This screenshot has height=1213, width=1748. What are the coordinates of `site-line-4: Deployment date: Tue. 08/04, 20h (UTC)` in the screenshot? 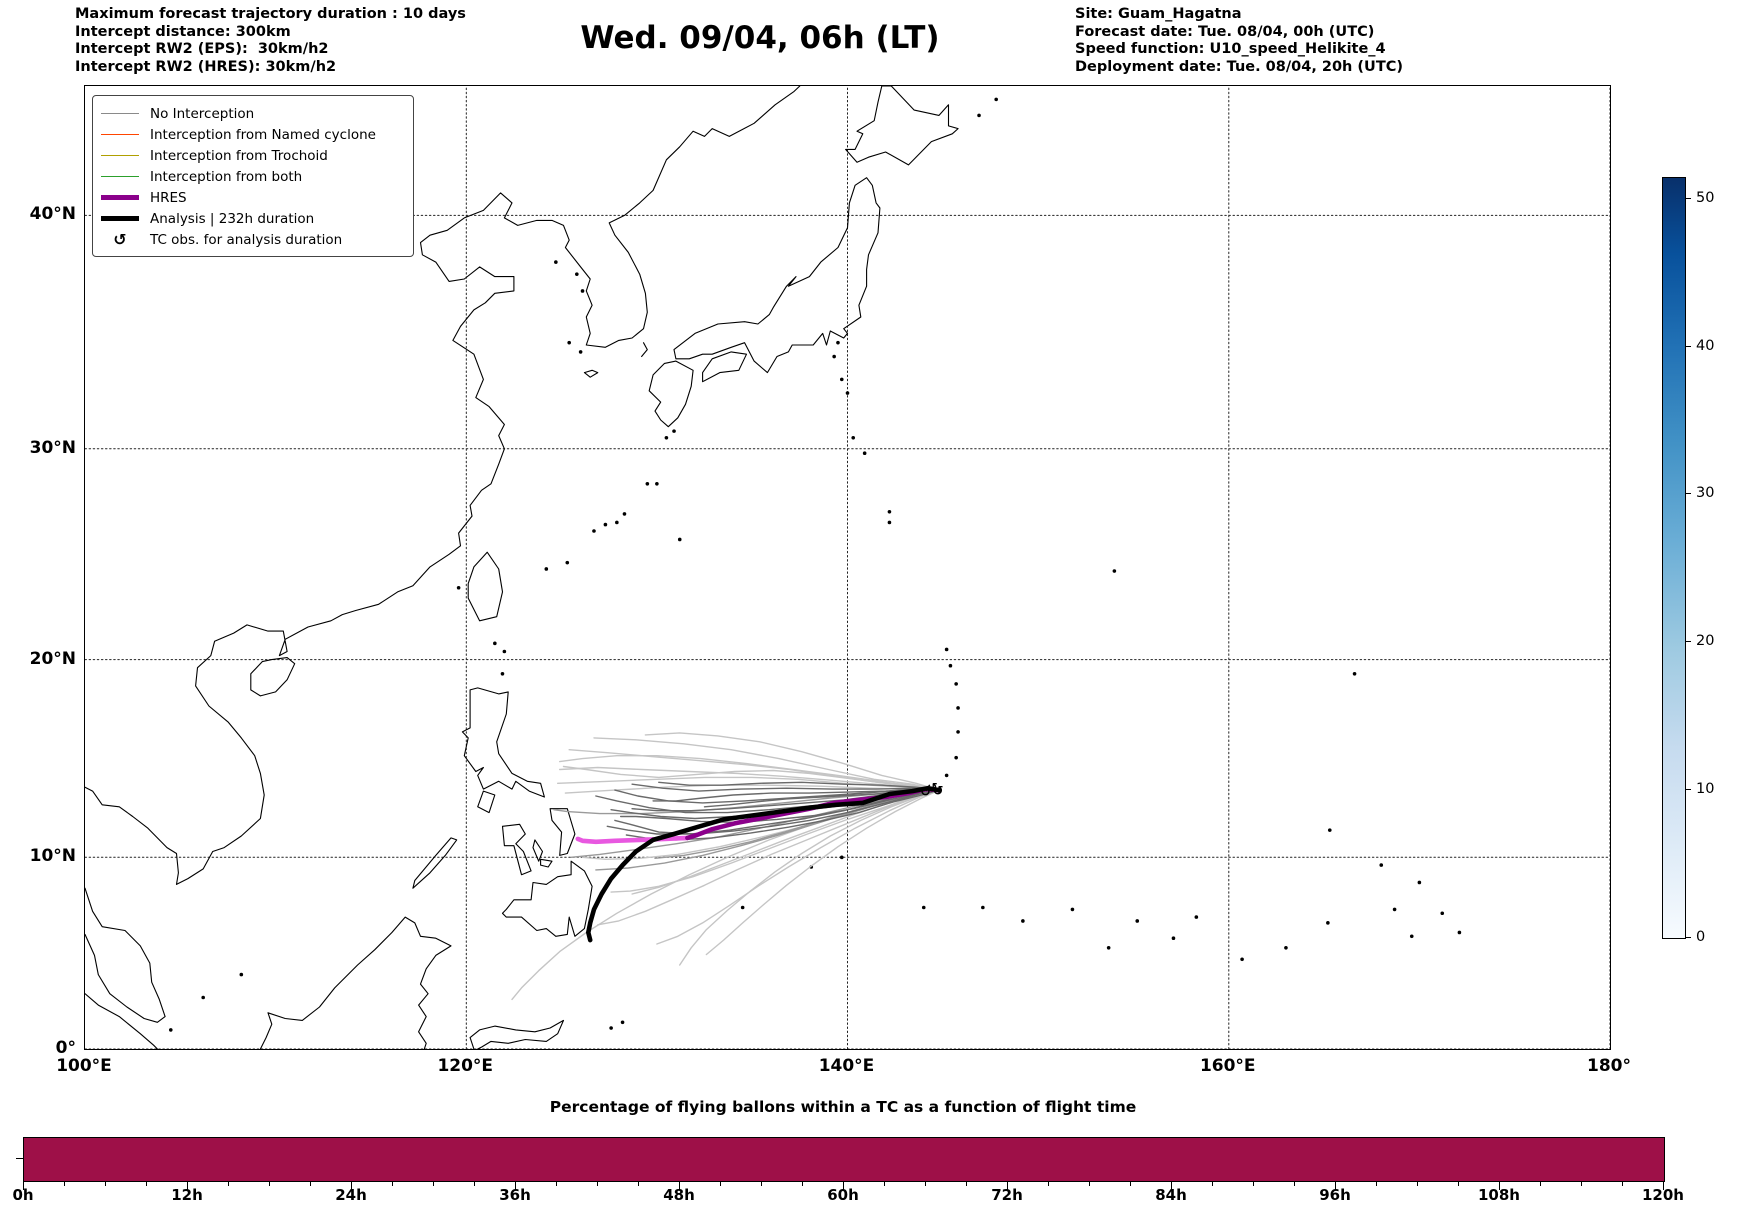 It's located at (1239, 66).